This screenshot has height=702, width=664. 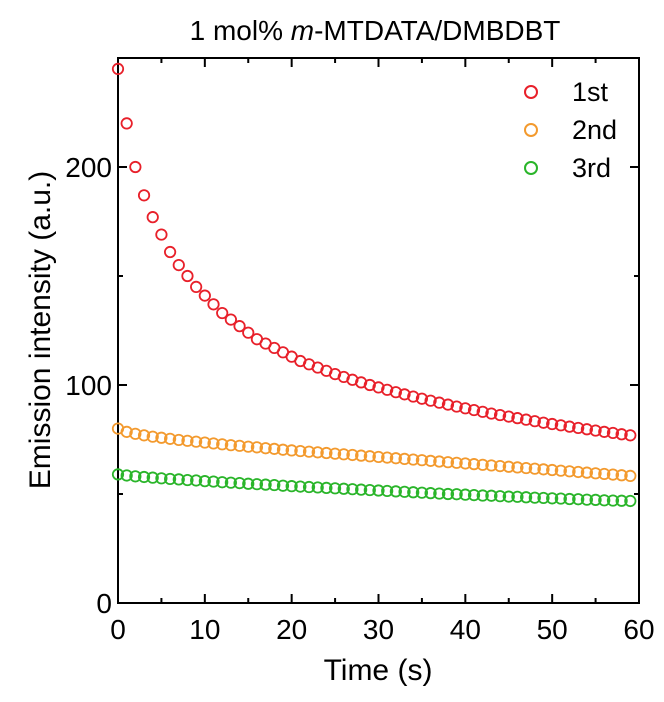 What do you see at coordinates (531, 168) in the screenshot?
I see `legend-marker-3rd` at bounding box center [531, 168].